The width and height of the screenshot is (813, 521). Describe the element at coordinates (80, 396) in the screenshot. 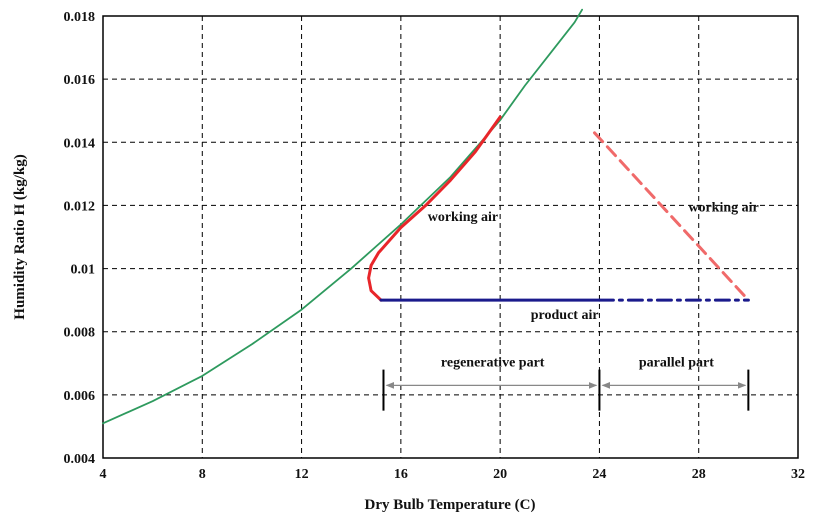

I see `y-tick-label: 0.006` at that location.